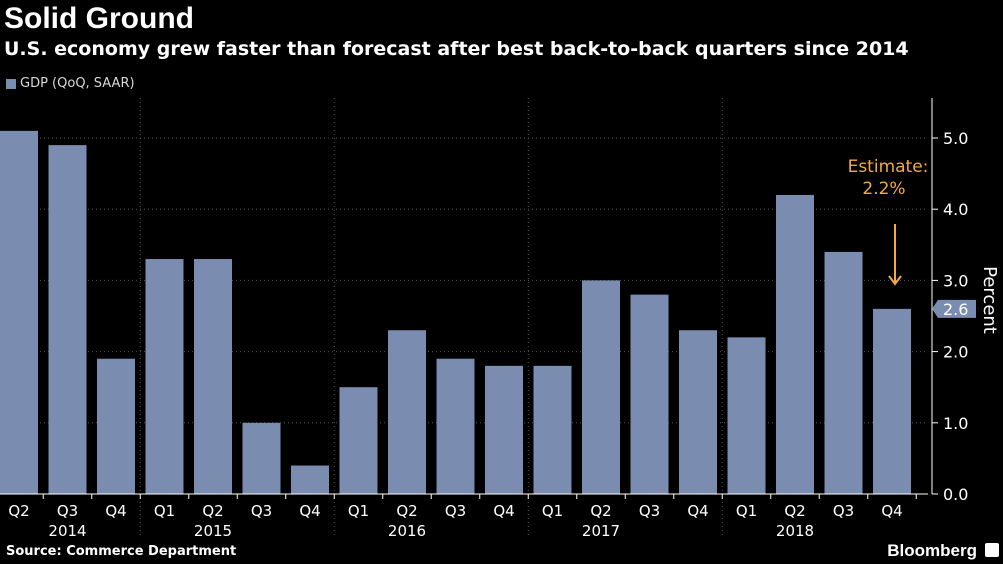 Image resolution: width=1003 pixels, height=564 pixels. What do you see at coordinates (955, 352) in the screenshot?
I see `y-tick-label: 2.0` at bounding box center [955, 352].